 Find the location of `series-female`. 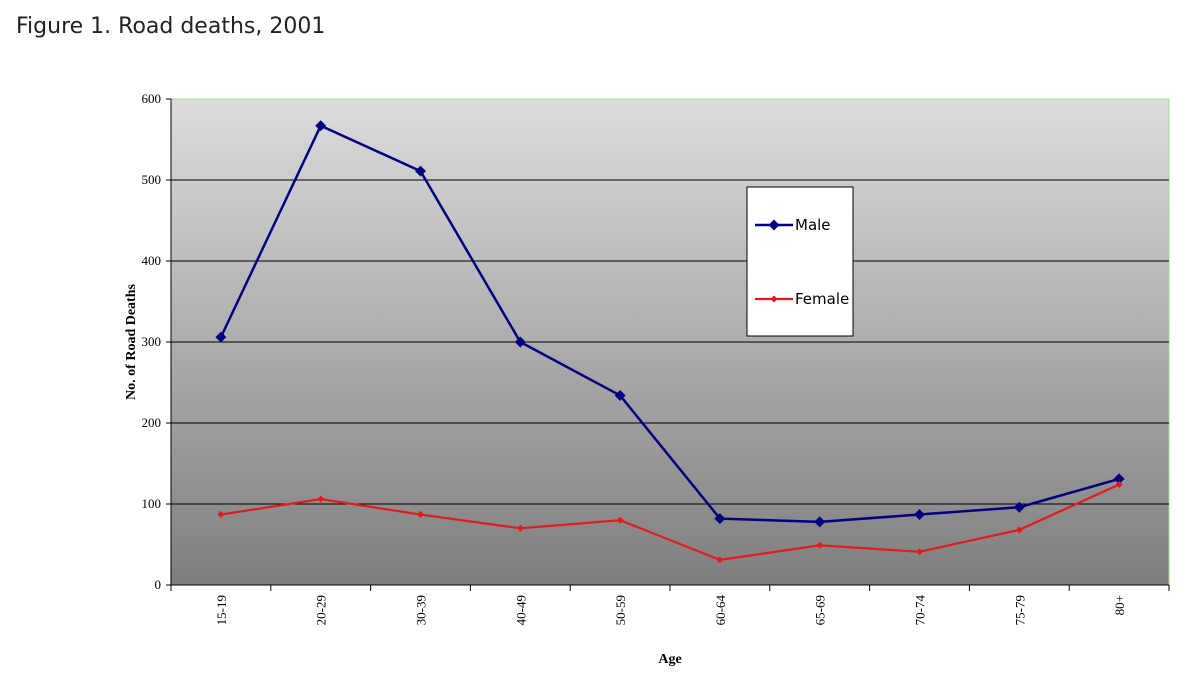

series-female is located at coordinates (670, 522).